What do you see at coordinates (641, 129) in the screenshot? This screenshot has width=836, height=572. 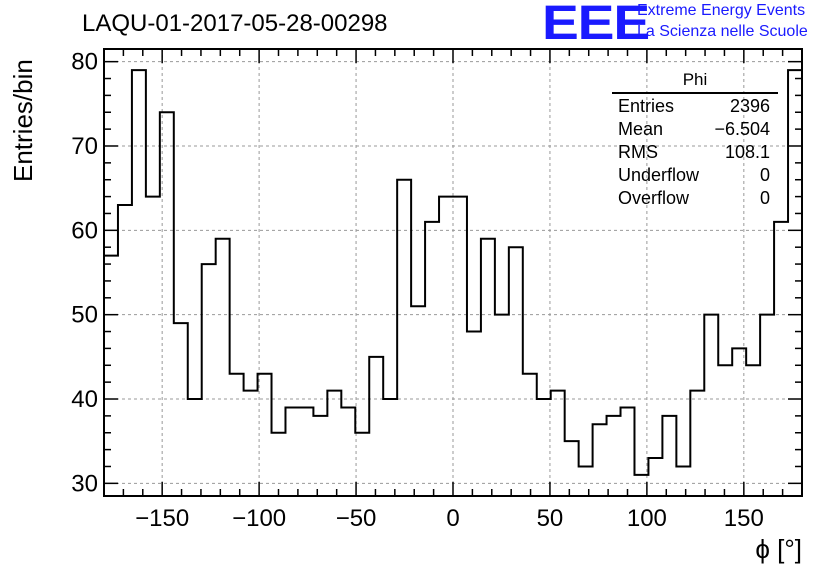 I see `stats-label: Mean` at bounding box center [641, 129].